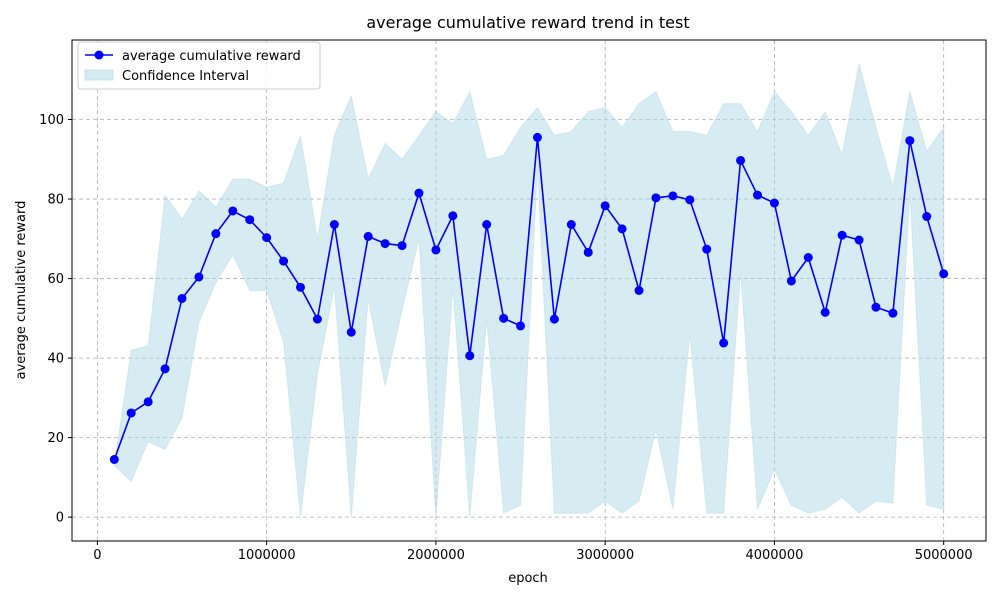 The height and width of the screenshot is (600, 1000). I want to click on x-tick-label: 4000000, so click(774, 555).